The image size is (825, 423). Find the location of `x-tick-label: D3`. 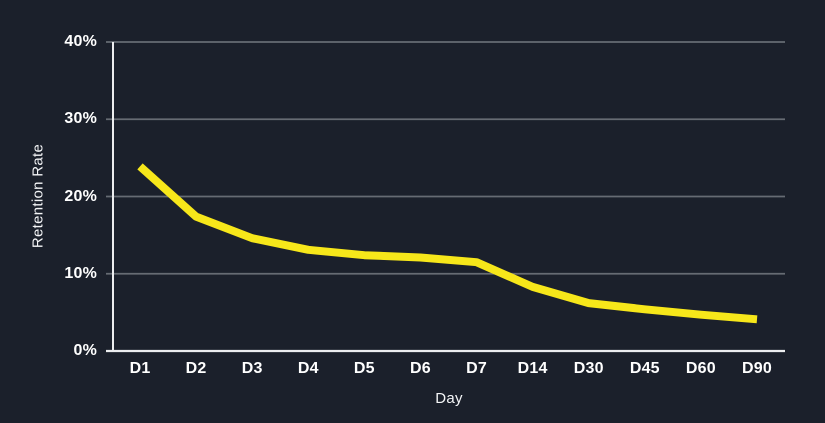

x-tick-label: D3 is located at coordinates (252, 368).